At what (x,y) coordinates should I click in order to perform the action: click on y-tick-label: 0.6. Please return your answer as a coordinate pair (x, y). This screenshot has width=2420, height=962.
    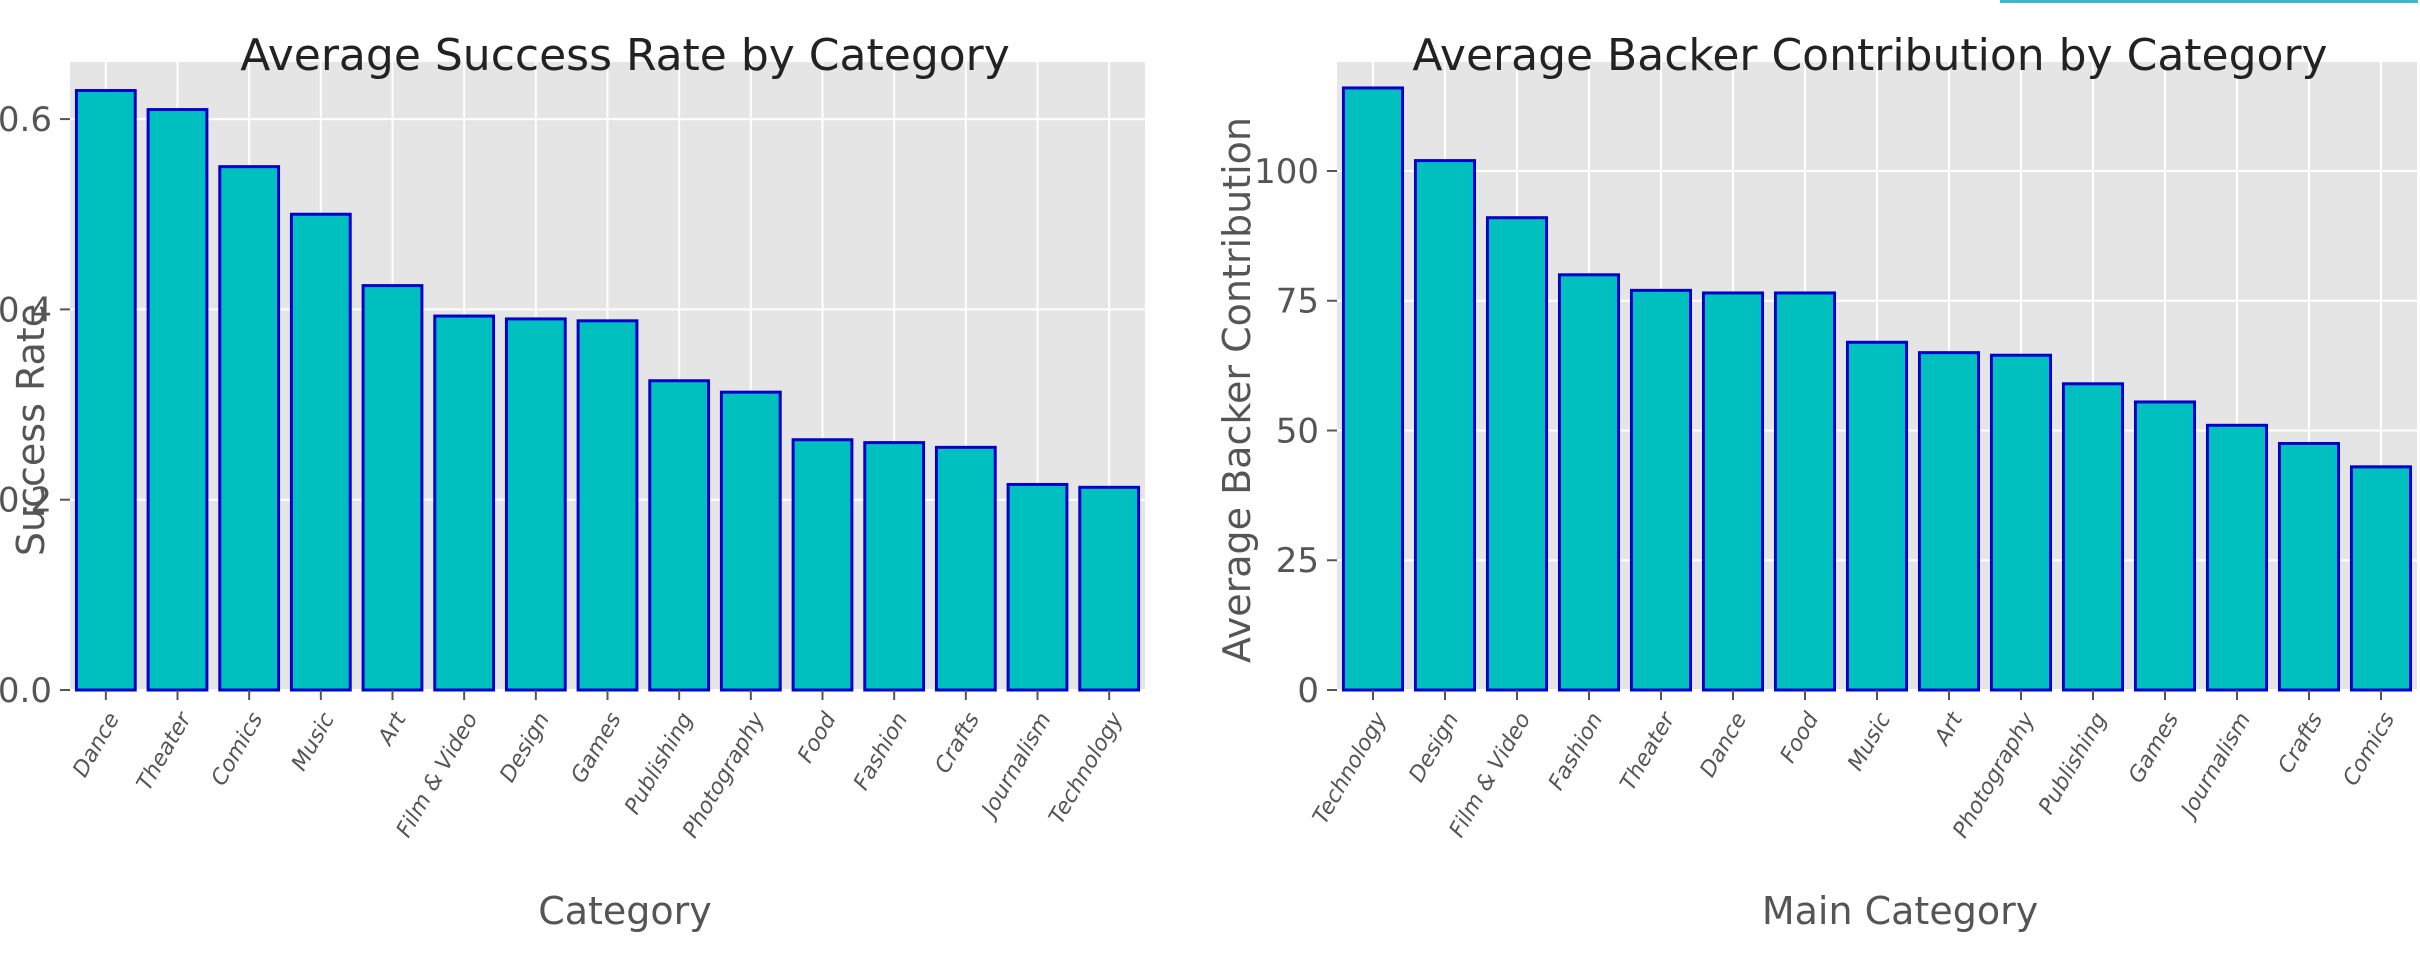
    Looking at the image, I should click on (26, 120).